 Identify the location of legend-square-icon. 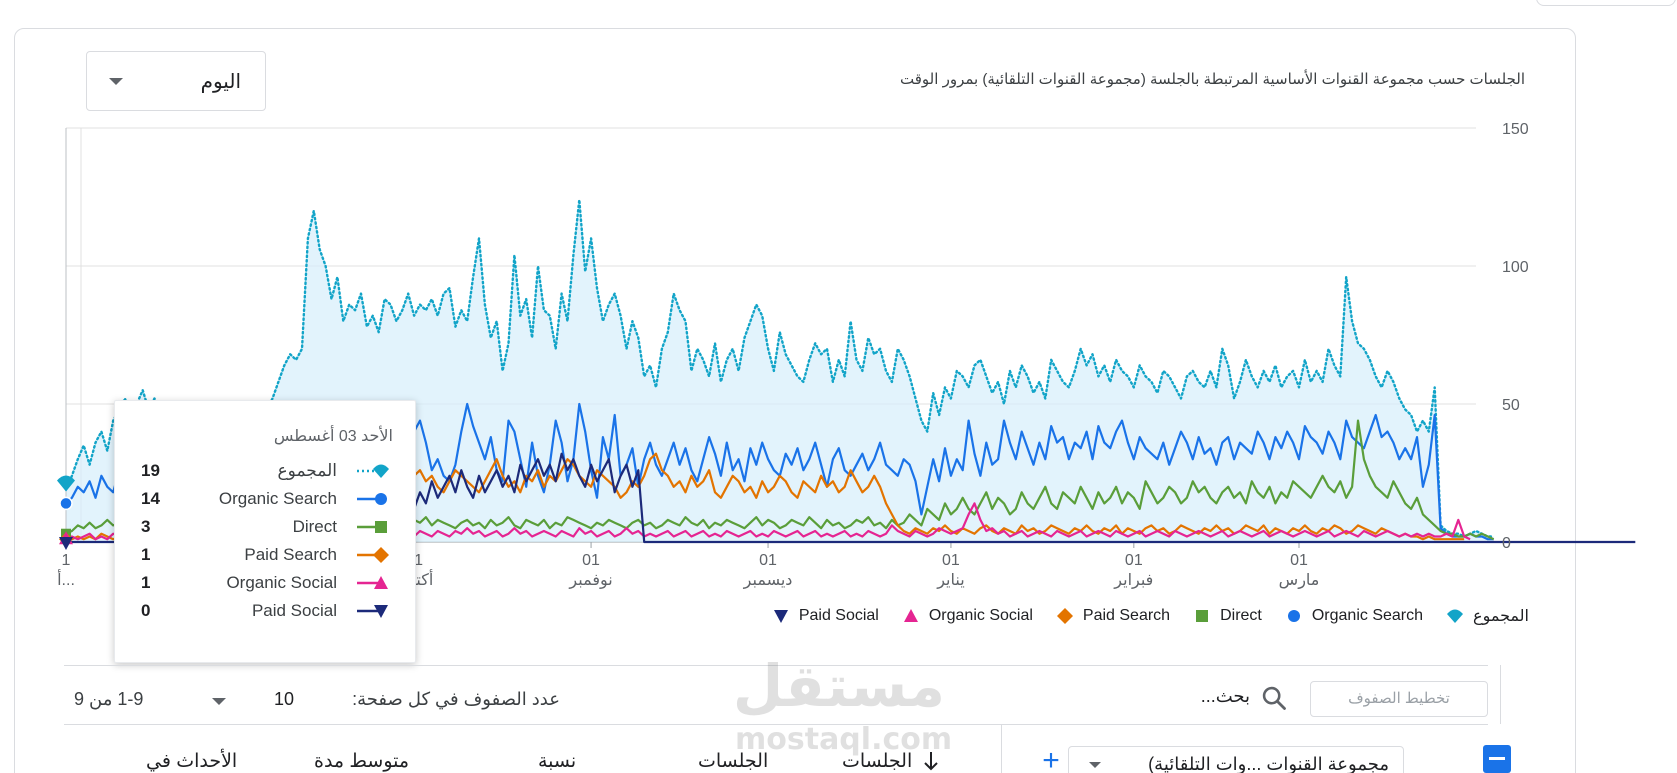
(1202, 616).